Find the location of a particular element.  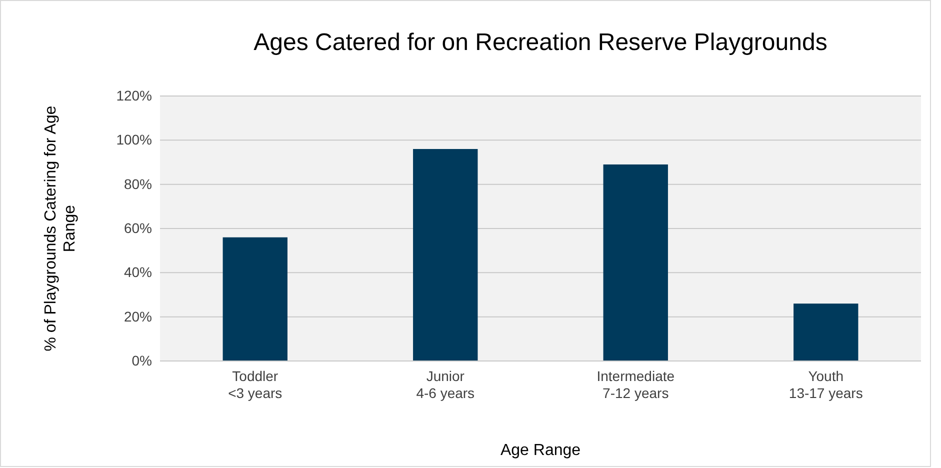

x-tick-label: Toddler <3 years is located at coordinates (255, 384).